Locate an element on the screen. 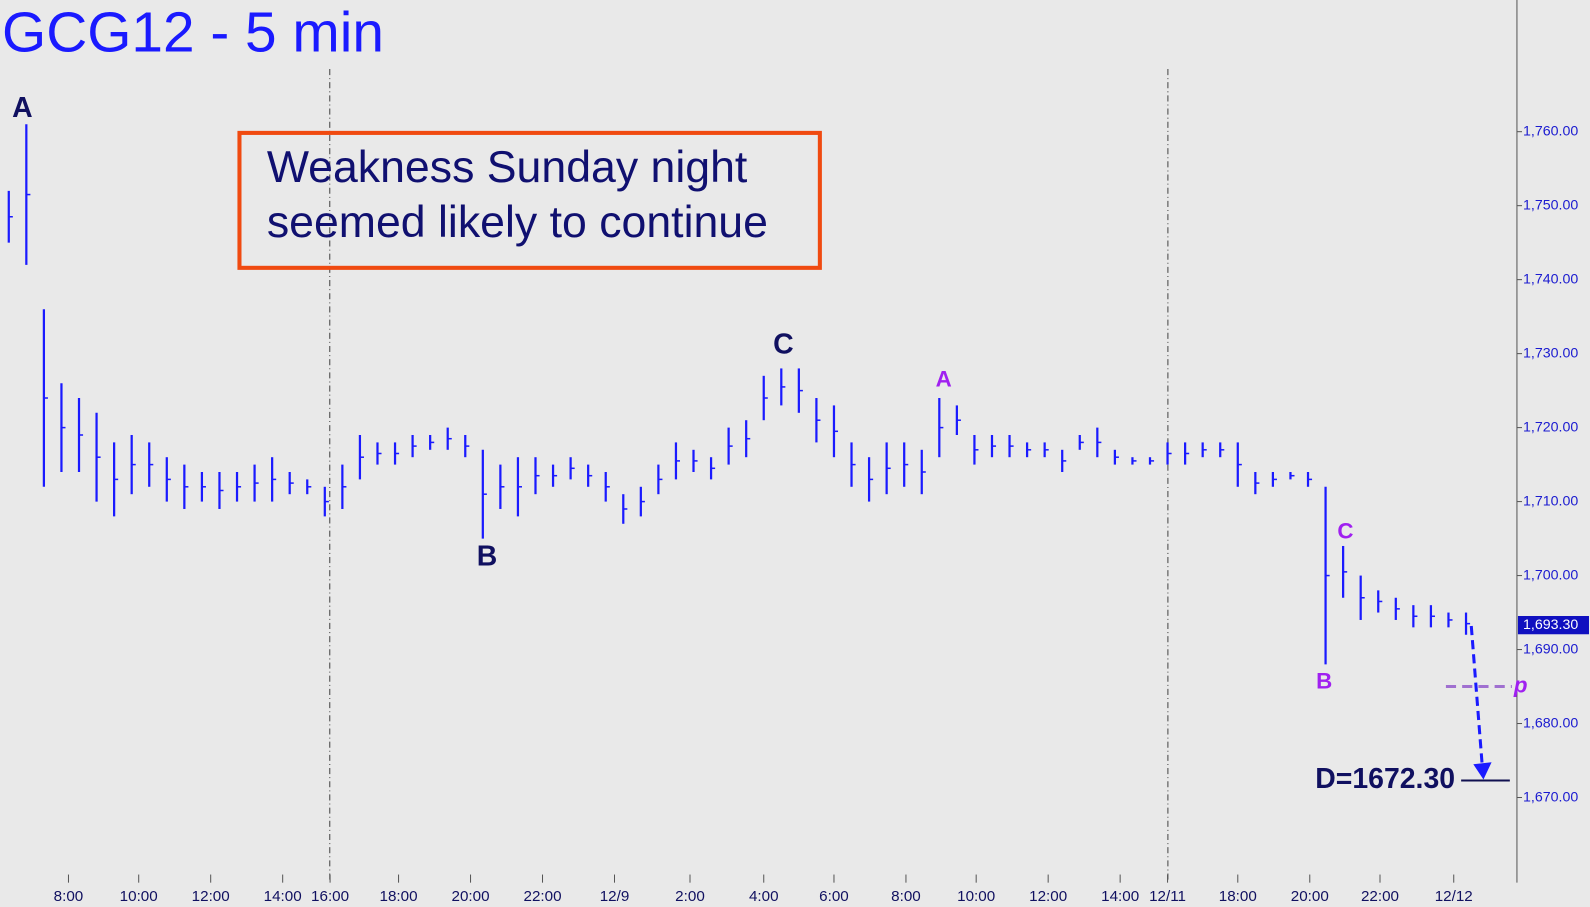 The image size is (1590, 907). wave-label-minor: B is located at coordinates (1324, 681).